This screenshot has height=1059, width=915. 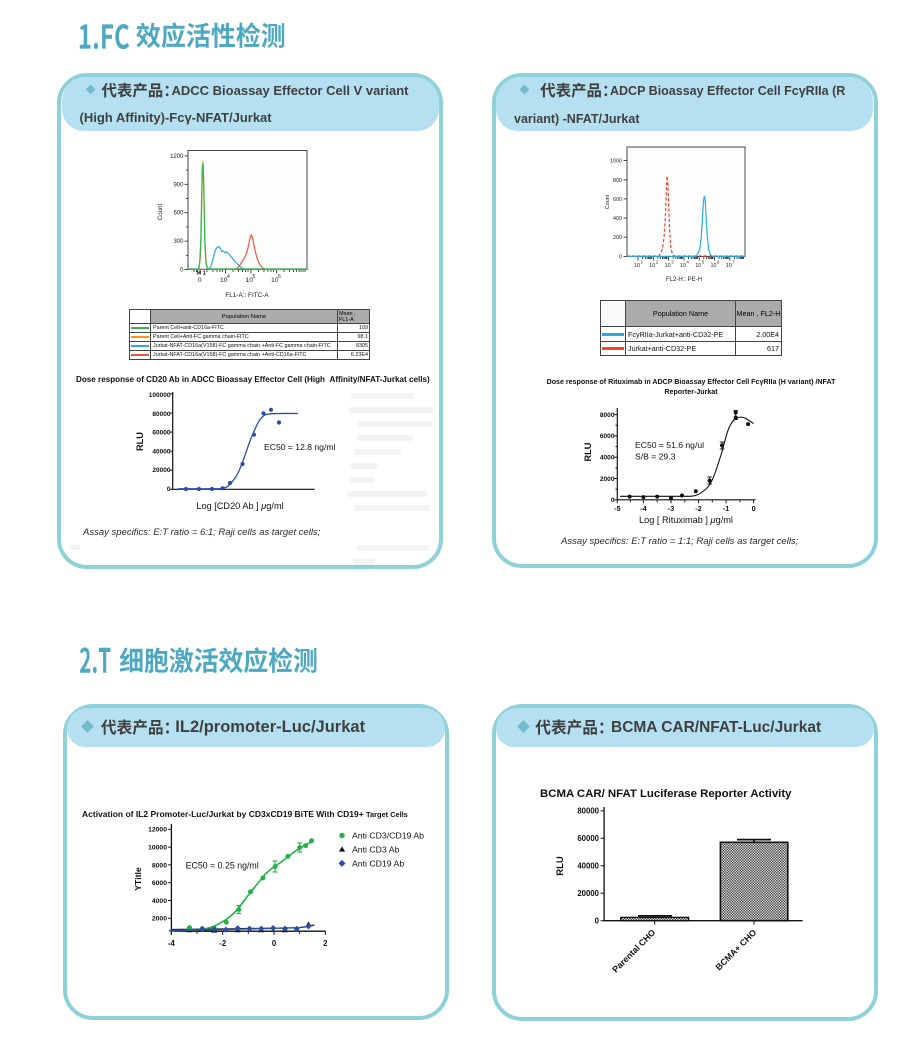 I want to click on svg-text: Parental CHO, so click(x=633, y=950).